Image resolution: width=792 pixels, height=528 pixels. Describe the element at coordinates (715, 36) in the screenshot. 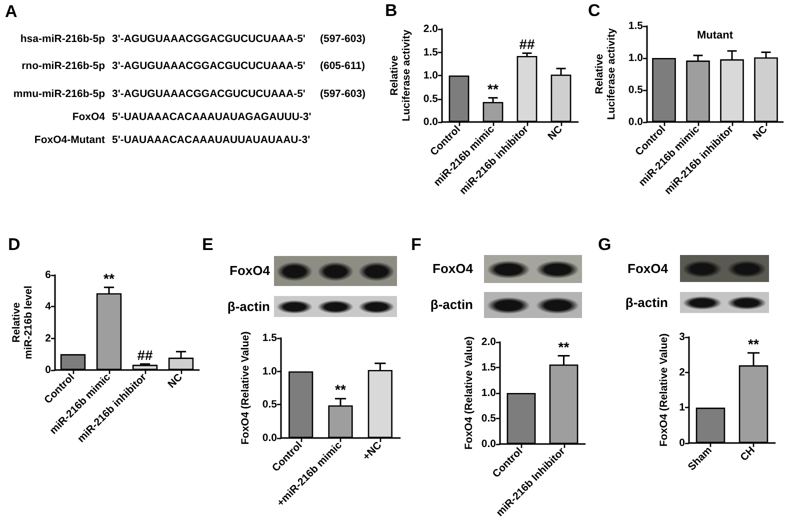

I see `chart-subtitle: Mutant` at that location.